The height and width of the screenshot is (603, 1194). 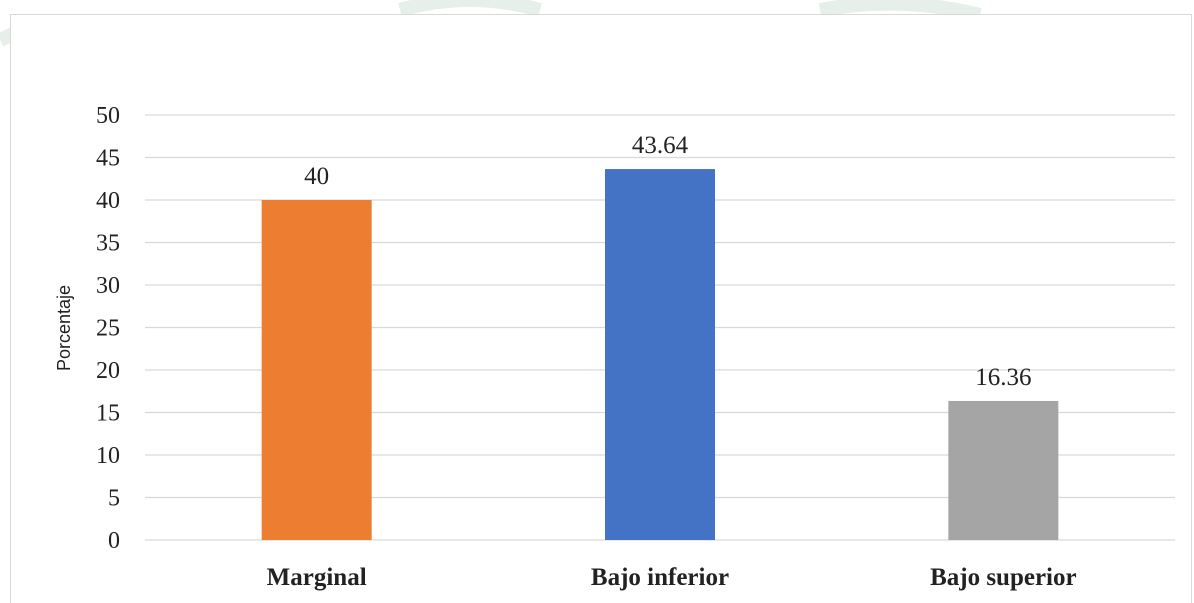 What do you see at coordinates (1003, 470) in the screenshot?
I see `bar-bajo-superior` at bounding box center [1003, 470].